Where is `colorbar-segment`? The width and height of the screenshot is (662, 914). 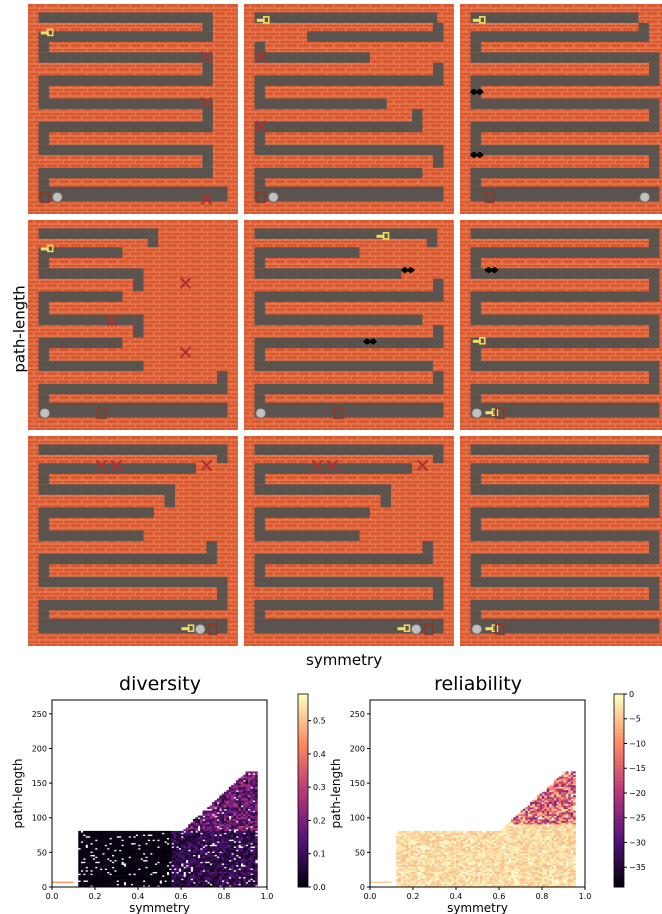 colorbar-segment is located at coordinates (303, 750).